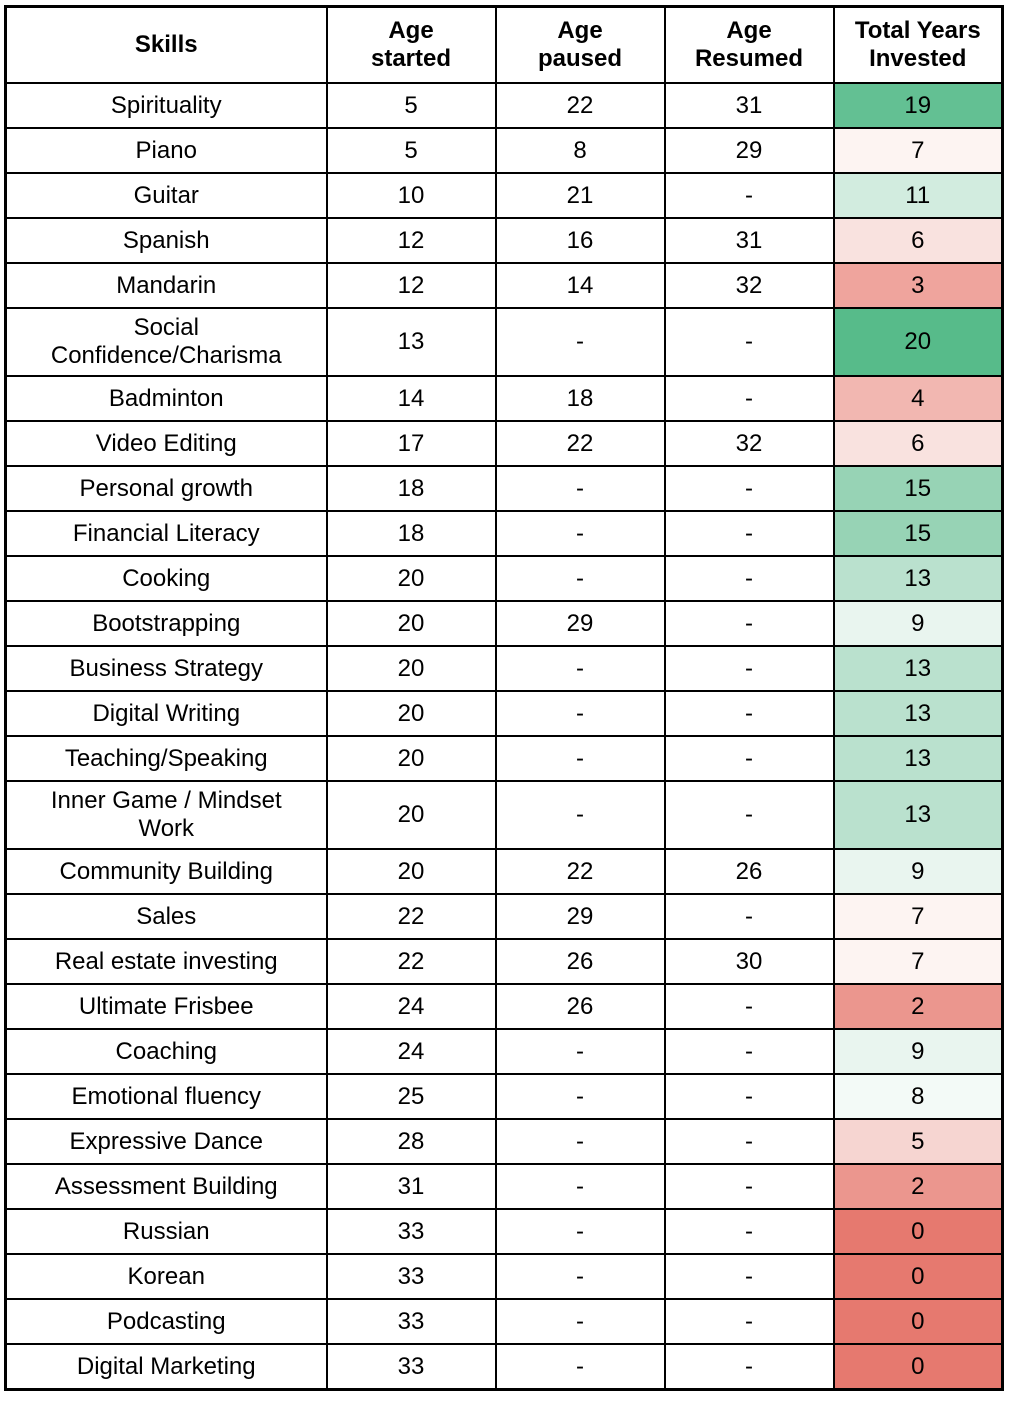 This screenshot has height=1412, width=1016. Describe the element at coordinates (504, 578) in the screenshot. I see `table-row: Cooking 20- -13` at that location.